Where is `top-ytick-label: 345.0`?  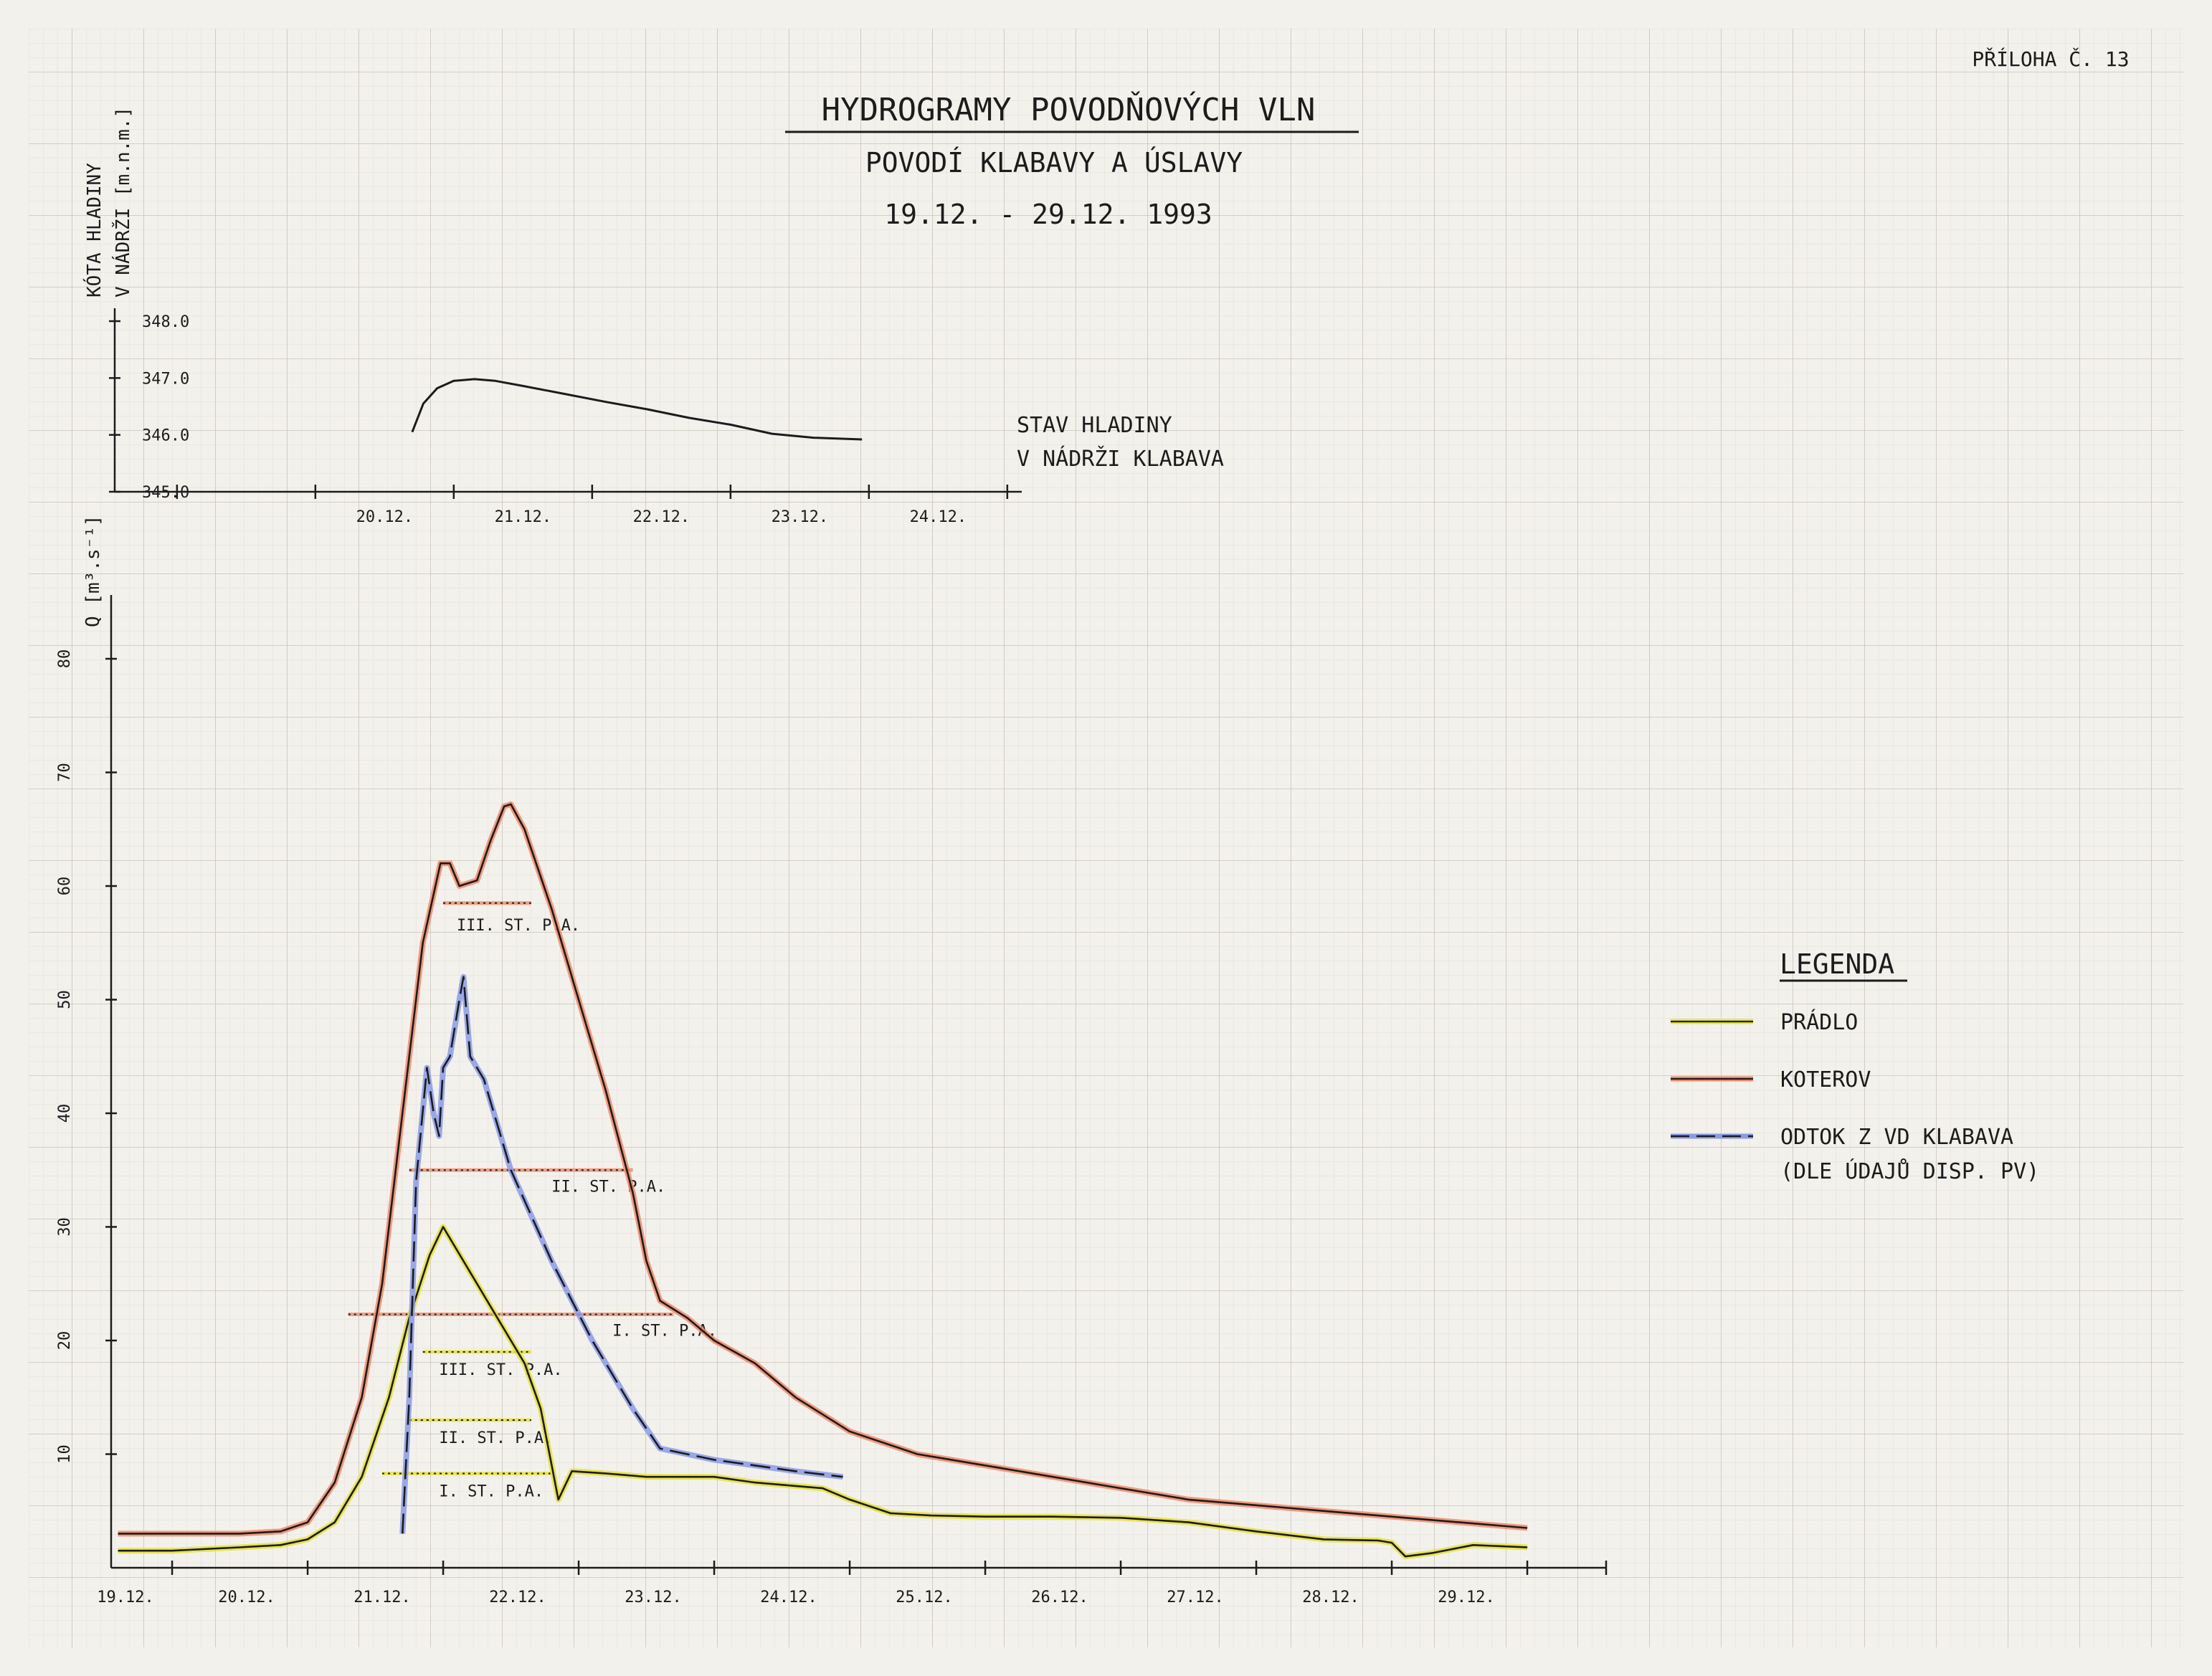
top-ytick-label: 345.0 is located at coordinates (165, 493).